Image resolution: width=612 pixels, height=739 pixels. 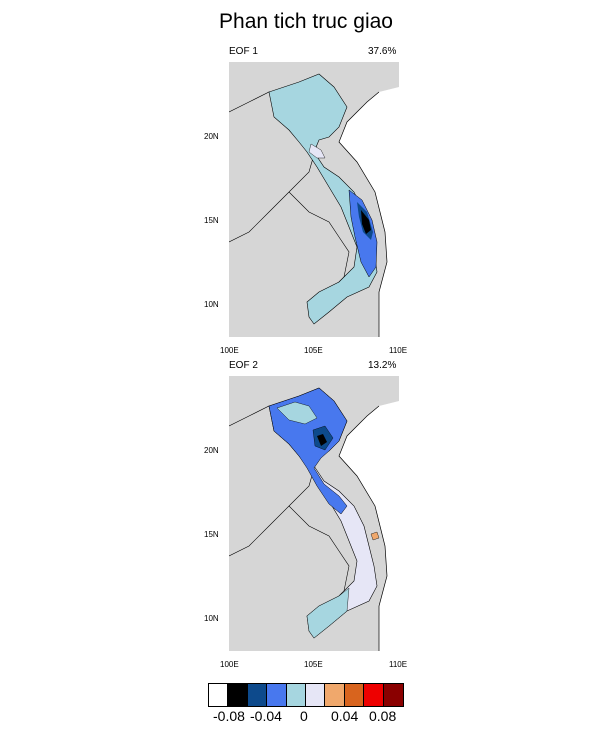 I want to click on panel-1-variance: 37.6%, so click(x=382, y=51).